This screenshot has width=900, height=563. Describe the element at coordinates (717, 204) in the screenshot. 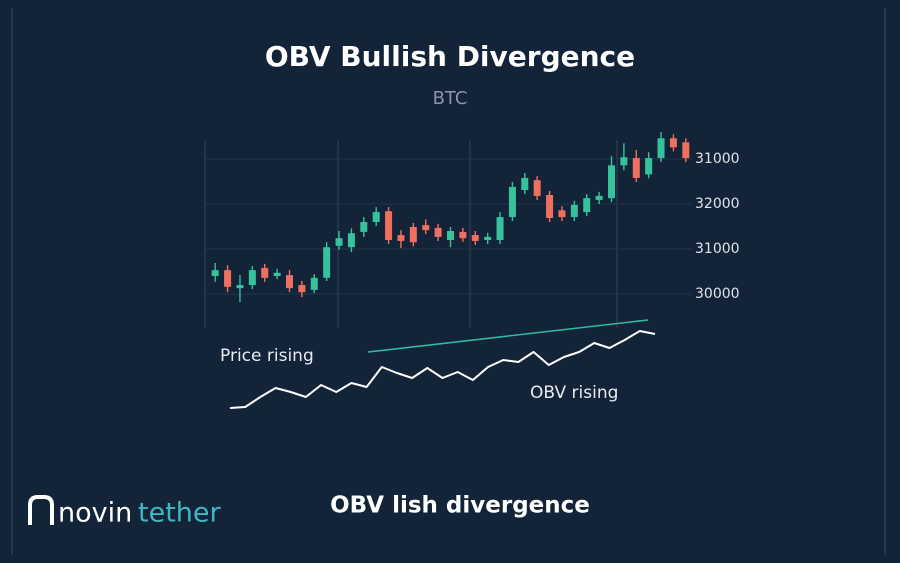

I see `y-tick-label: 32000` at that location.